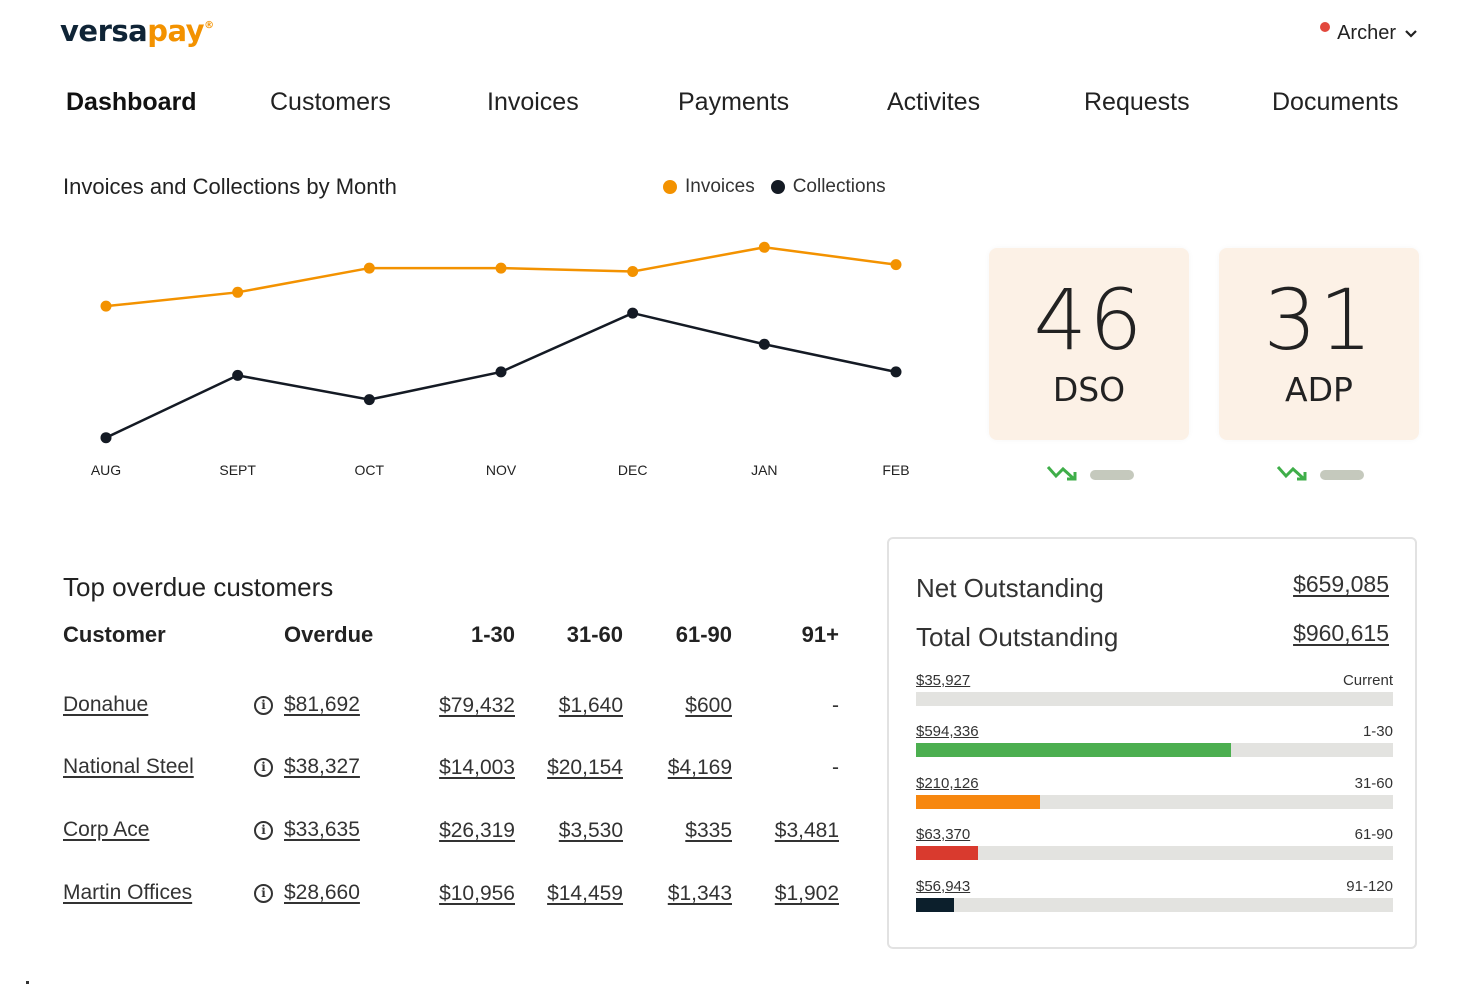  Describe the element at coordinates (699, 767) in the screenshot. I see `aging-amount-c3: $4,169` at that location.